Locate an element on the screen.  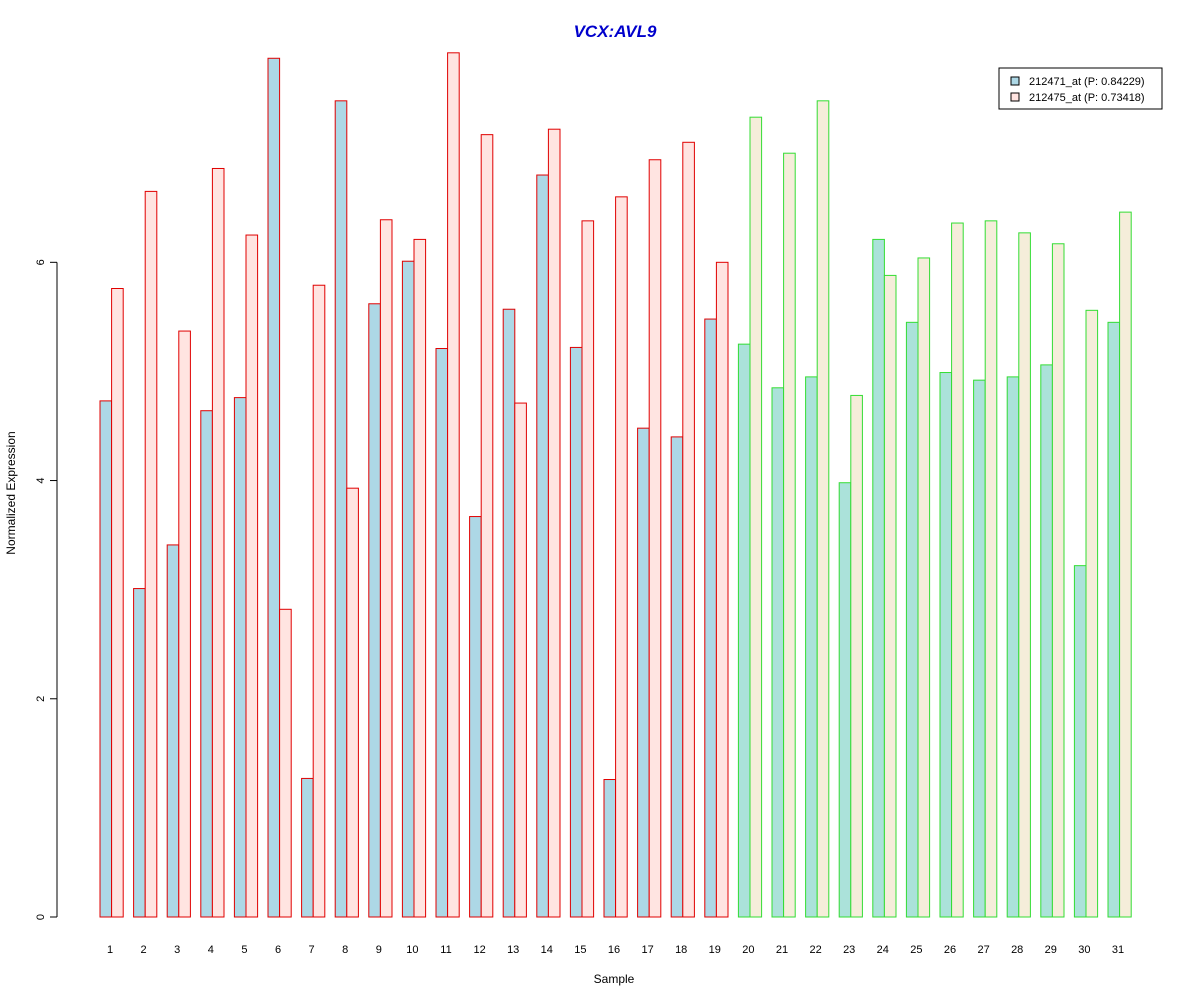
x-tick-label: 19 is located at coordinates (715, 950).